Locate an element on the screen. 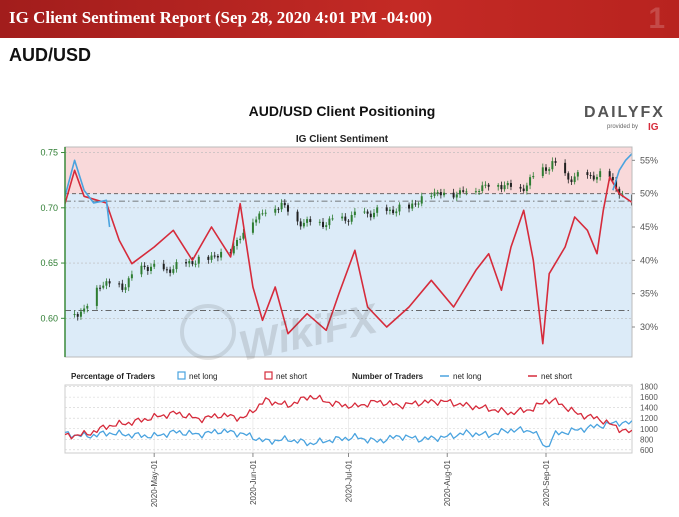  dailyfx-logo: DAILYFX provided by IG is located at coordinates (624, 118).